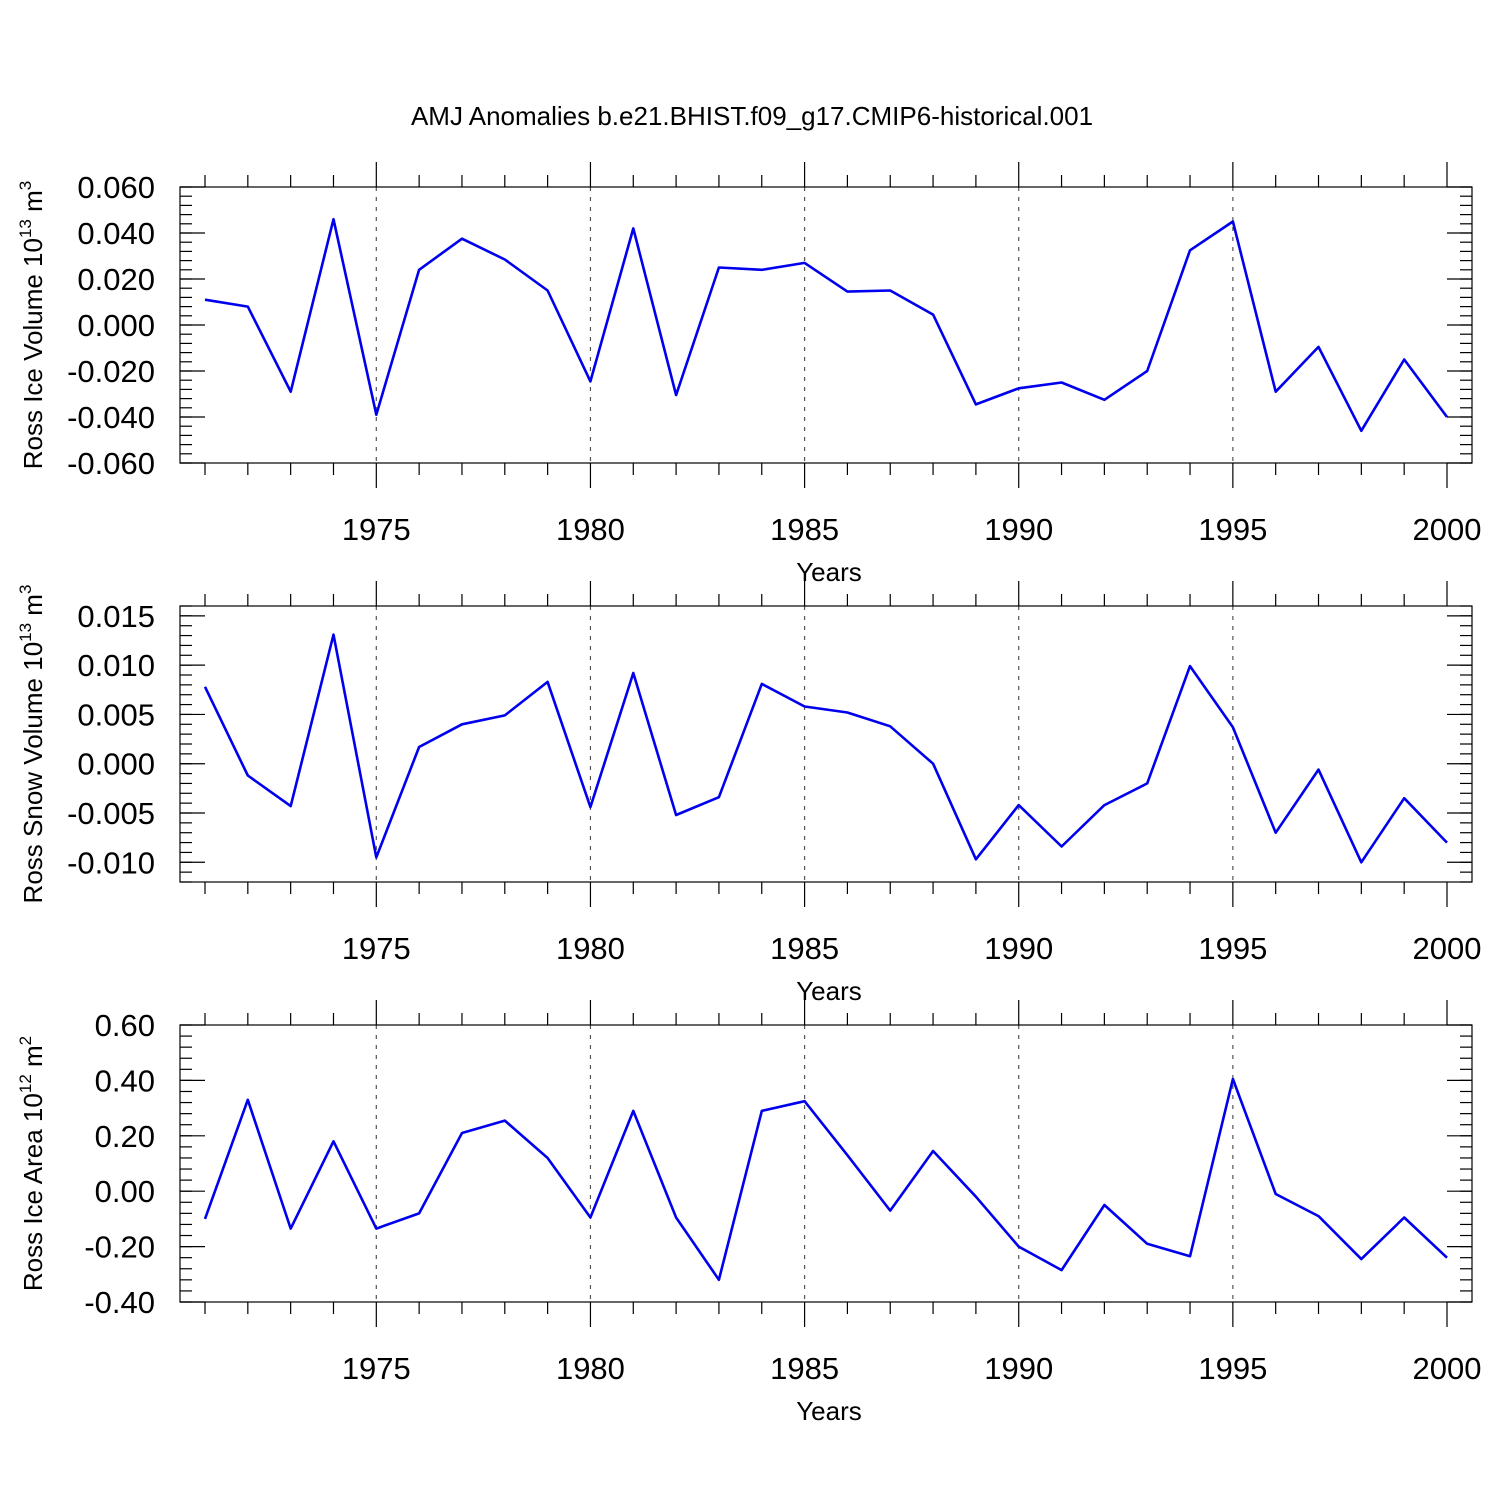  What do you see at coordinates (111, 463) in the screenshot?
I see `y-tick-label: -0.060` at bounding box center [111, 463].